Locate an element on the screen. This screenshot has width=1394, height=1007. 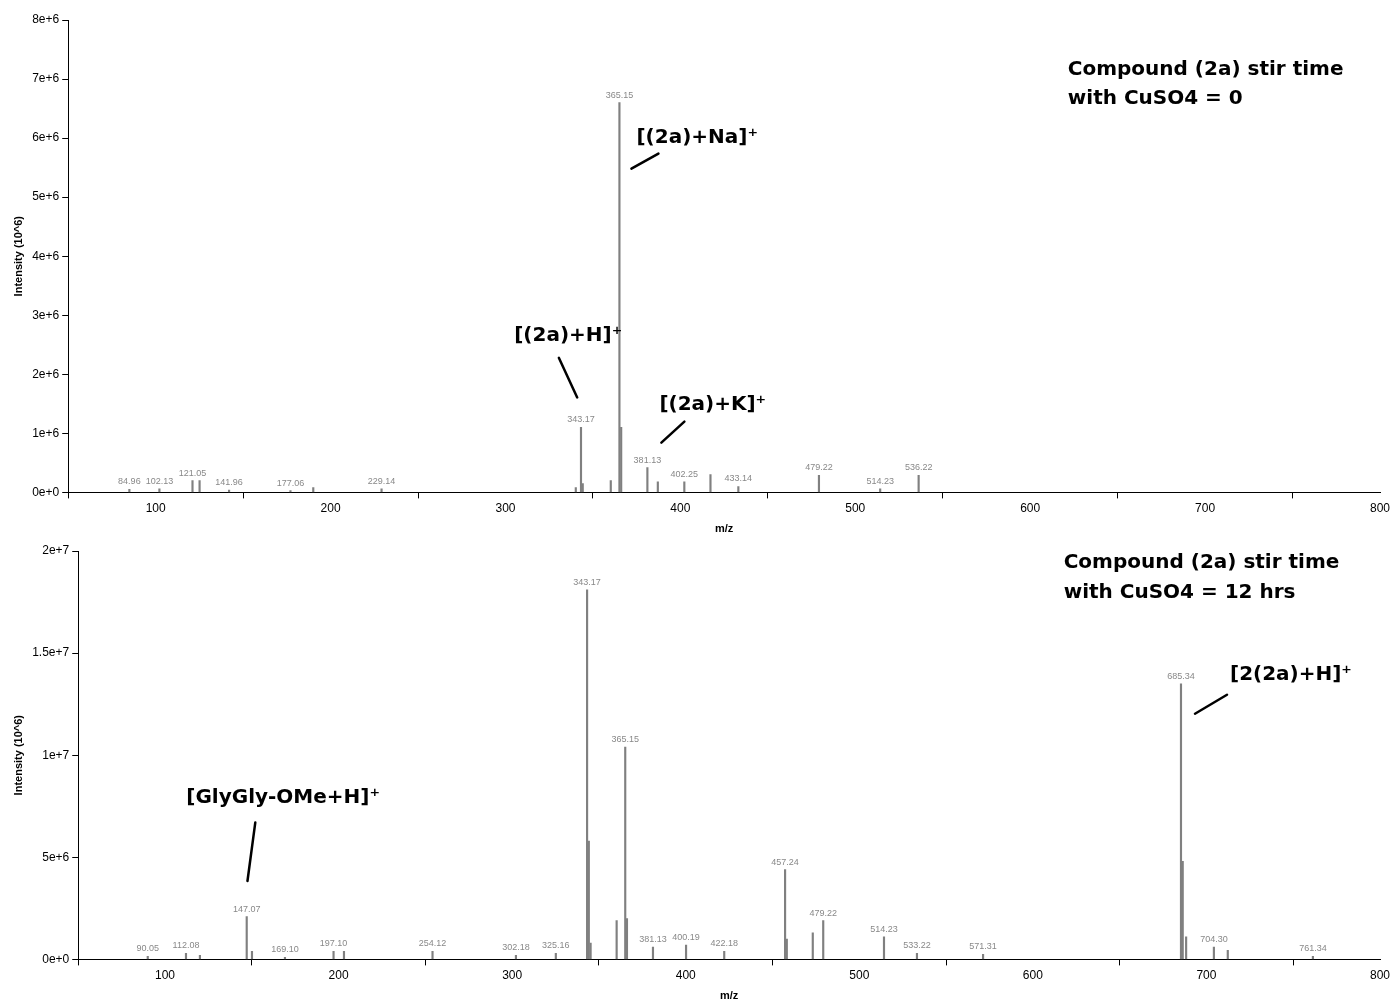
annotation: with CuSO4 = 0 is located at coordinates (1155, 97).